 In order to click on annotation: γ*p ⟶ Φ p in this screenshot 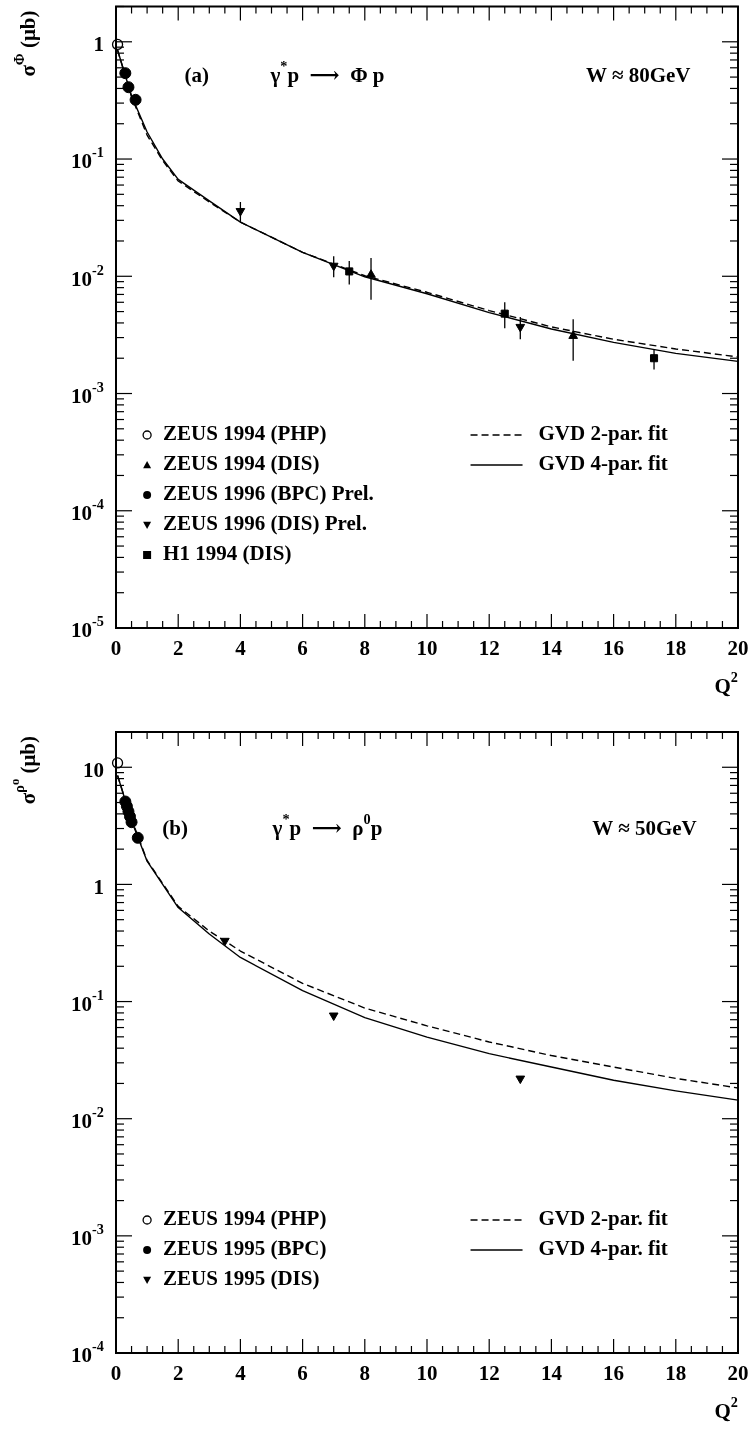, I will do `click(327, 72)`.